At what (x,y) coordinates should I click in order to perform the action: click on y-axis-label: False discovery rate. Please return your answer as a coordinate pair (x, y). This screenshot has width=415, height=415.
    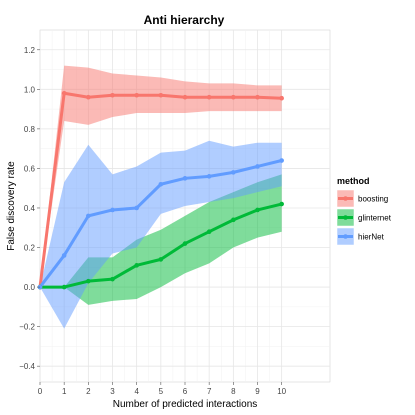
    Looking at the image, I should click on (11, 206).